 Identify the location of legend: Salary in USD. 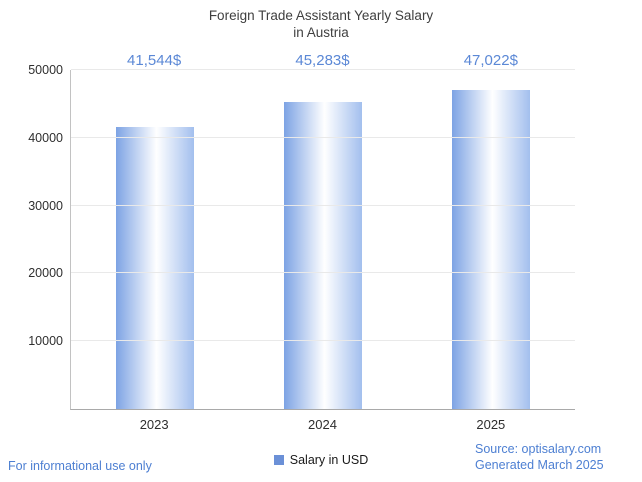
(321, 460).